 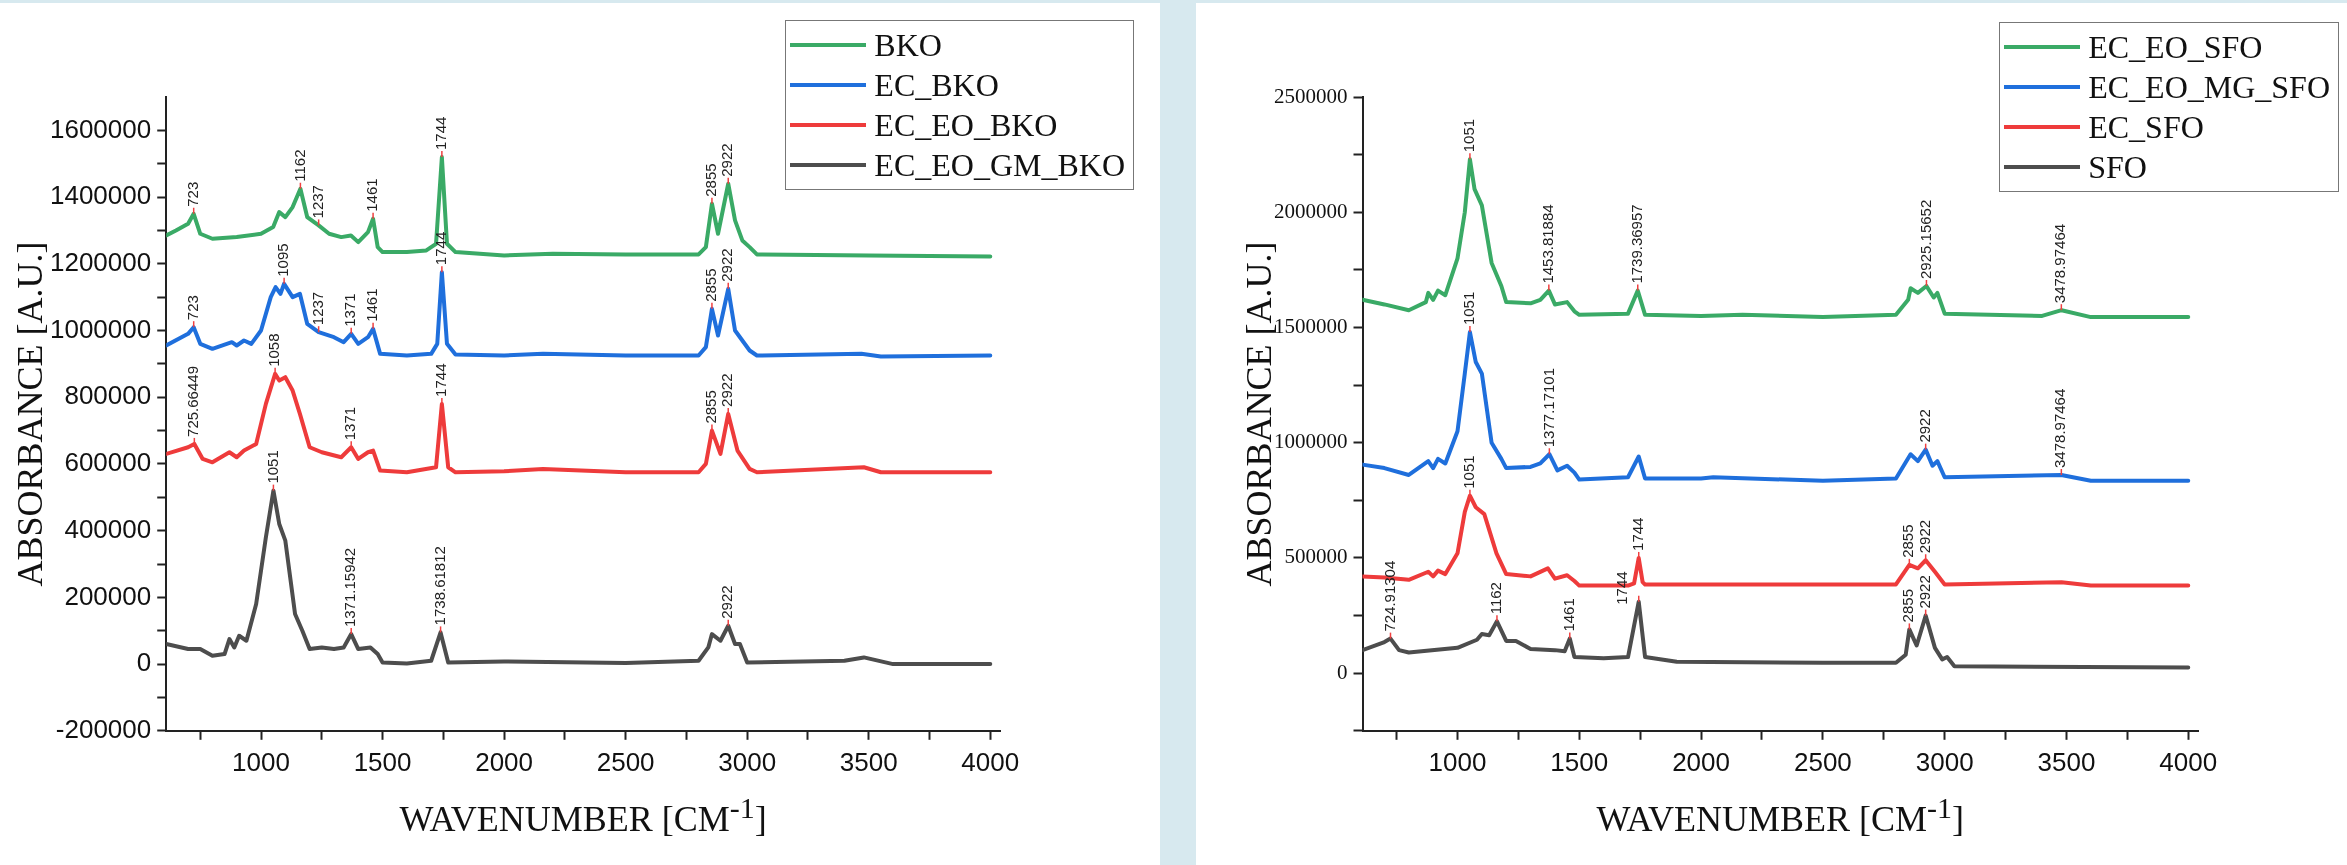 I want to click on y-tick-label: 1200000, so click(x=100, y=261).